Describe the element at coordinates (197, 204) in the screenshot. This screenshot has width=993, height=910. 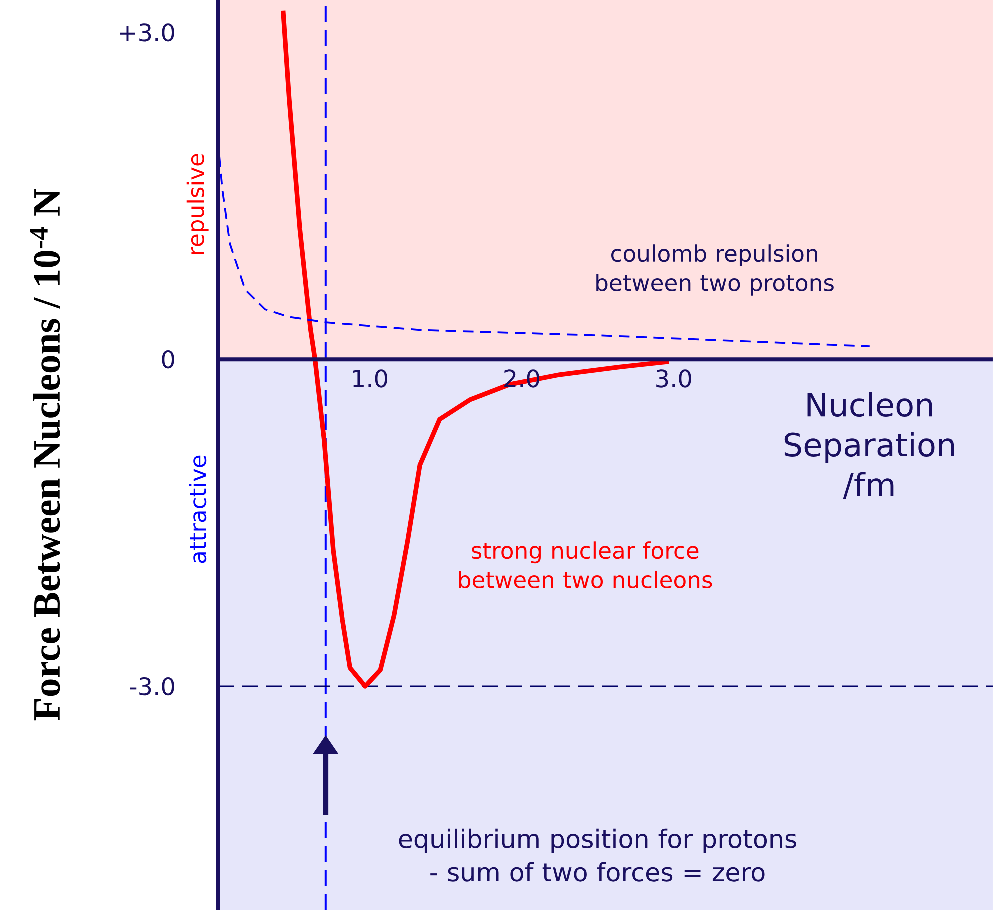
I see `band-label: repulsive` at that location.